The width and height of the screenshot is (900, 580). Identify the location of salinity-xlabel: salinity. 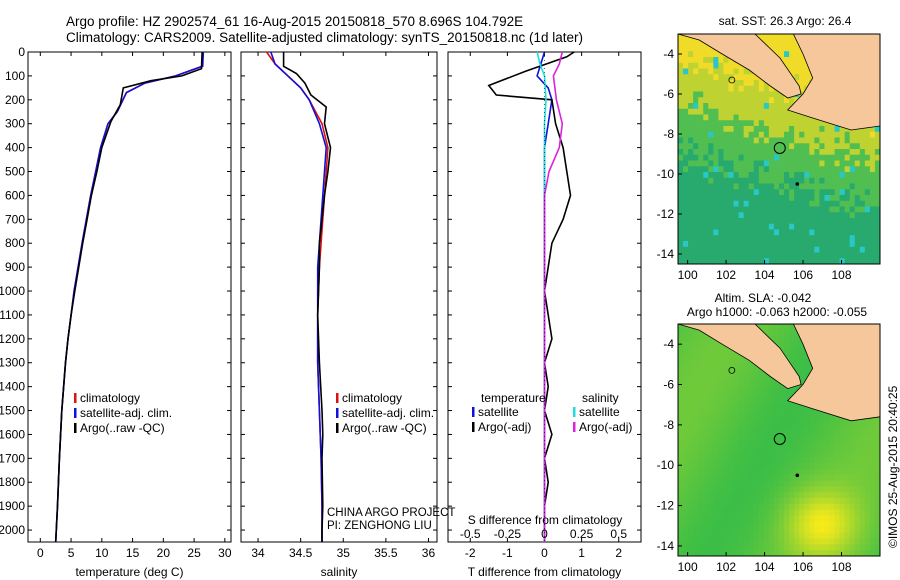
(339, 572).